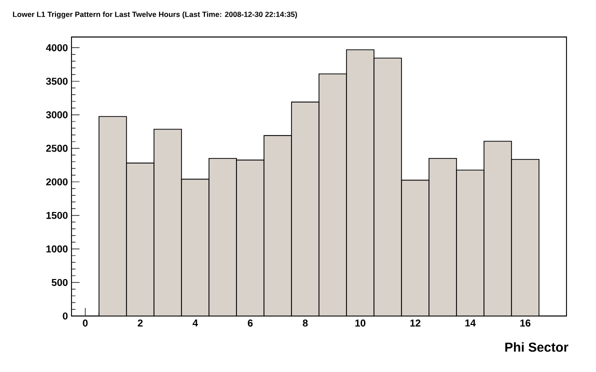 The height and width of the screenshot is (372, 596). Describe the element at coordinates (536, 347) in the screenshot. I see `x-axis-title: Phi Sector` at that location.